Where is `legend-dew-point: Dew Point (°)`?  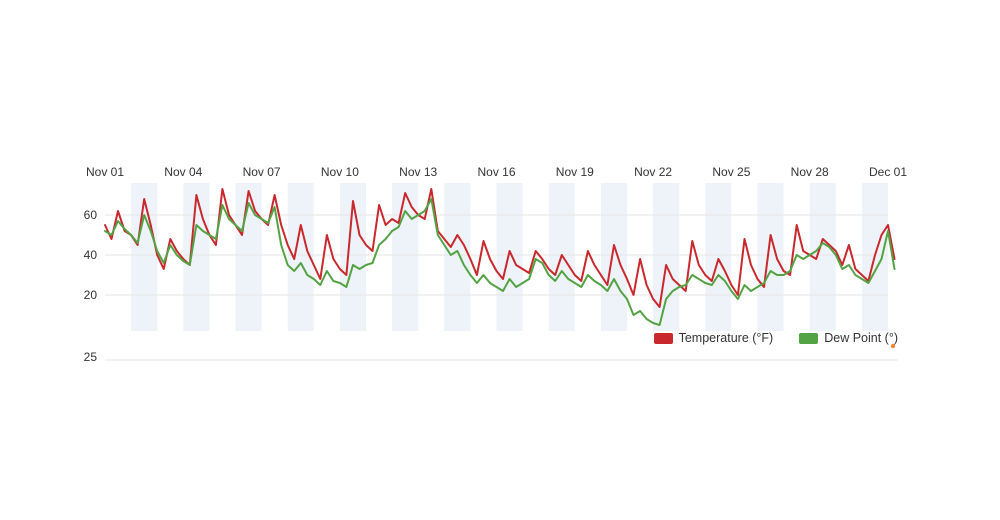
legend-dew-point: Dew Point (°) is located at coordinates (848, 338).